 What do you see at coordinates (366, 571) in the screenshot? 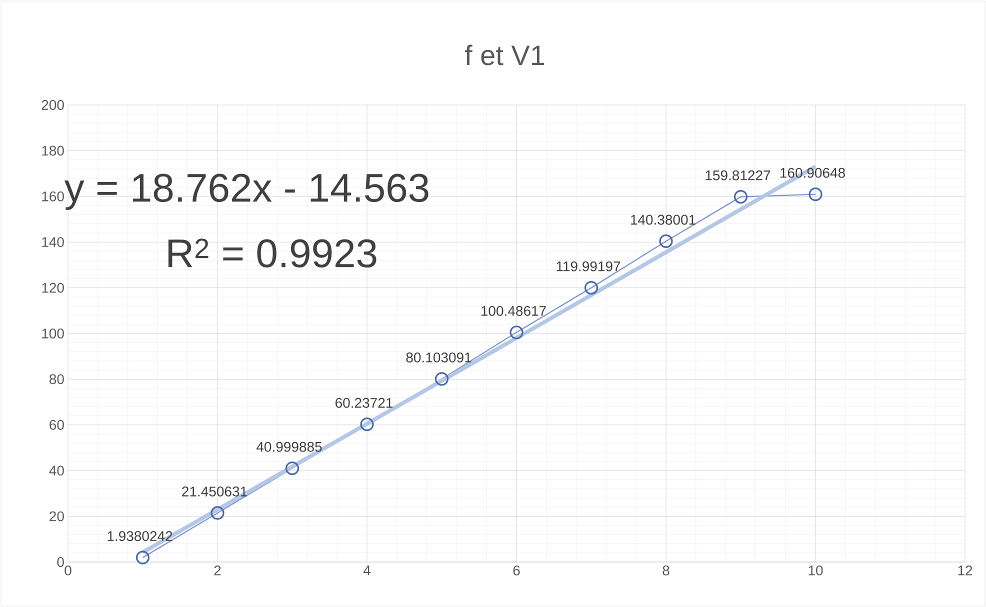
I see `x-tick-label: 4` at bounding box center [366, 571].